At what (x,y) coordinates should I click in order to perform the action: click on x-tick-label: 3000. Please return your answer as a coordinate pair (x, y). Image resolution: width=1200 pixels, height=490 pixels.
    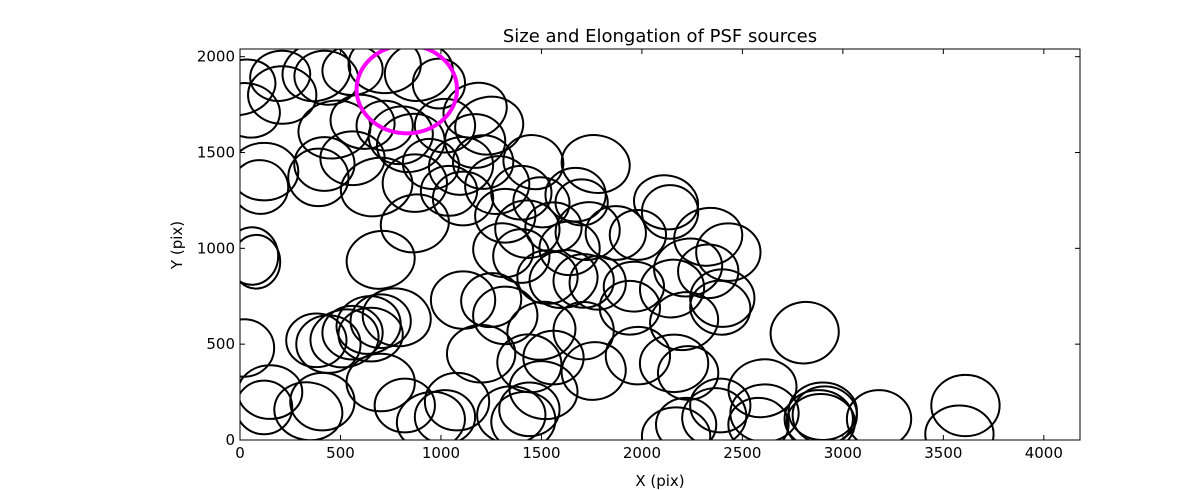
    Looking at the image, I should click on (843, 453).